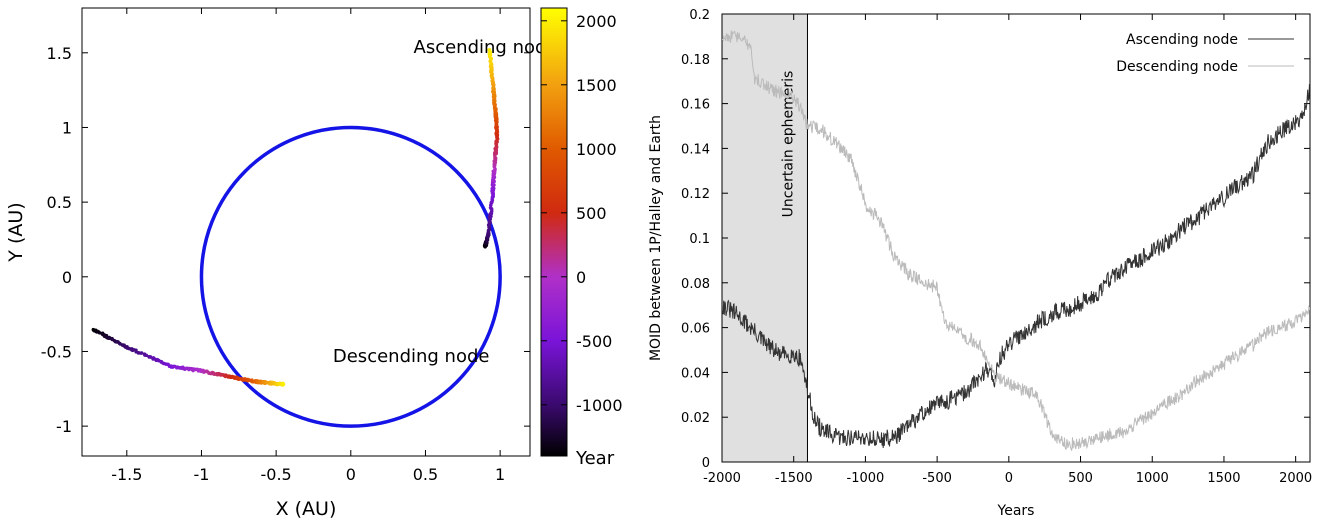 This screenshot has height=527, width=1333. Describe the element at coordinates (695, 284) in the screenshot. I see `right-ytick-label: 0.08` at that location.